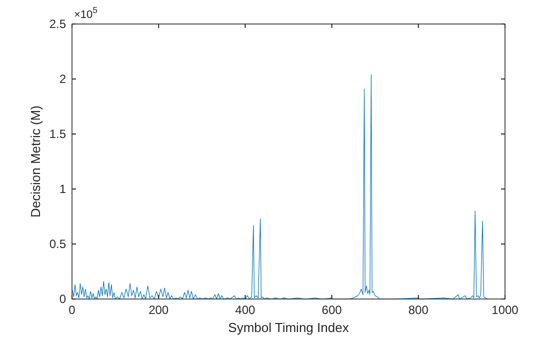 Image resolution: width=560 pixels, height=337 pixels. What do you see at coordinates (62, 79) in the screenshot?
I see `y-tick-label: 2` at bounding box center [62, 79].